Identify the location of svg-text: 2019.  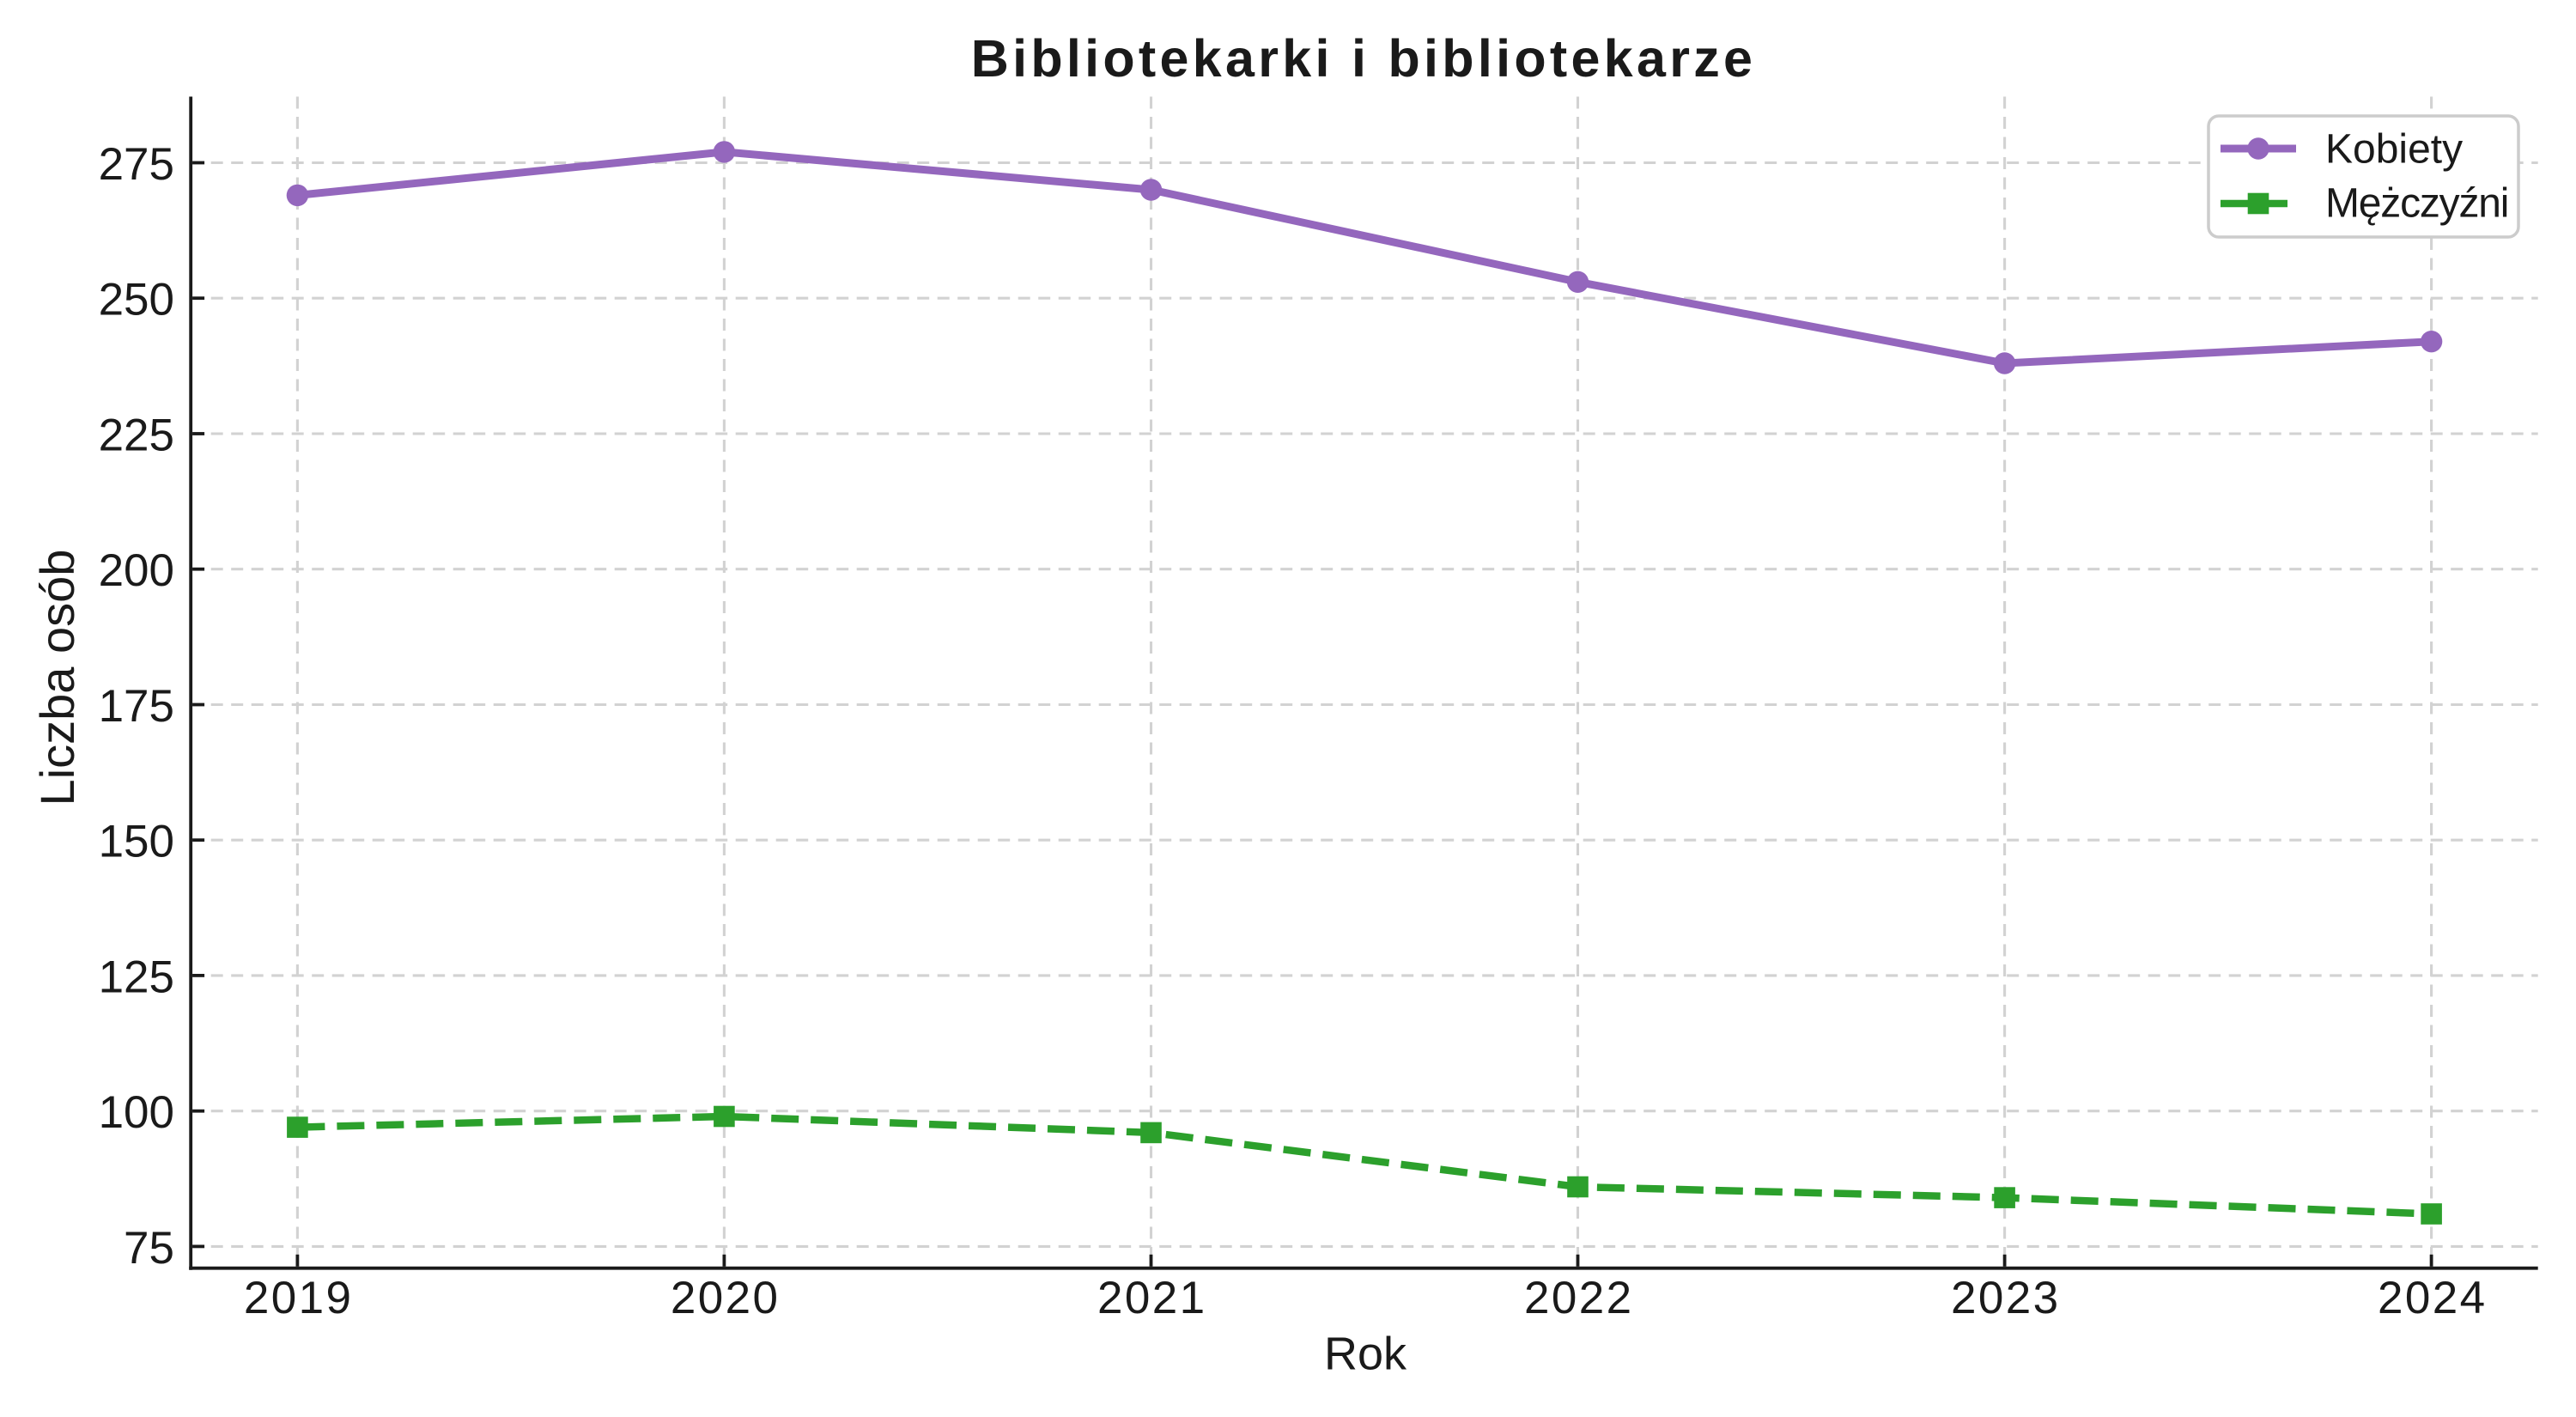
(299, 1298).